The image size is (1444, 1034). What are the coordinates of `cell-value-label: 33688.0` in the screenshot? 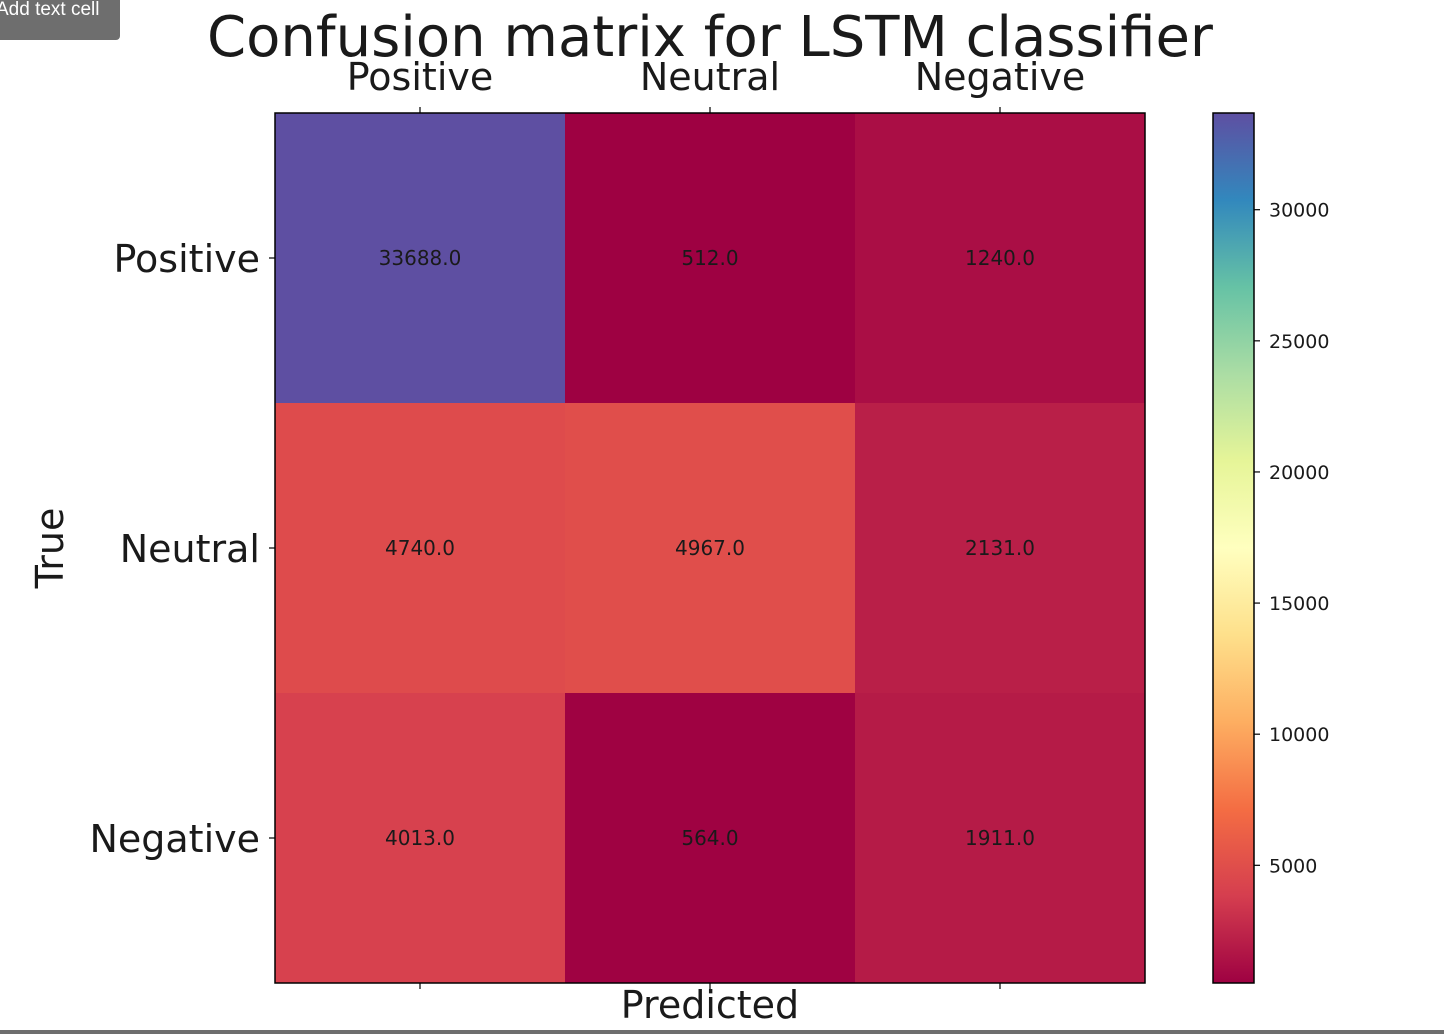 It's located at (420, 258).